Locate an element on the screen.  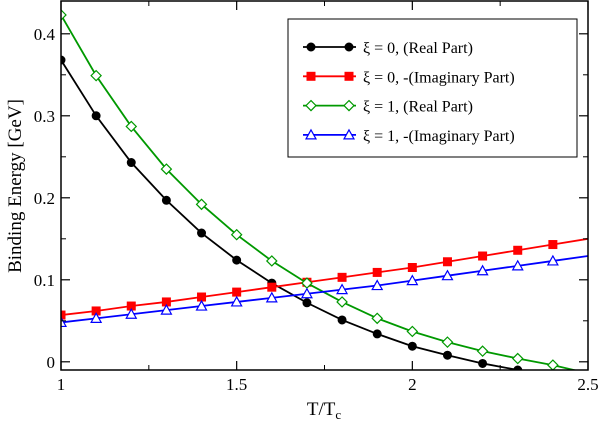
x-axis-title-subscript: c is located at coordinates (338, 414).